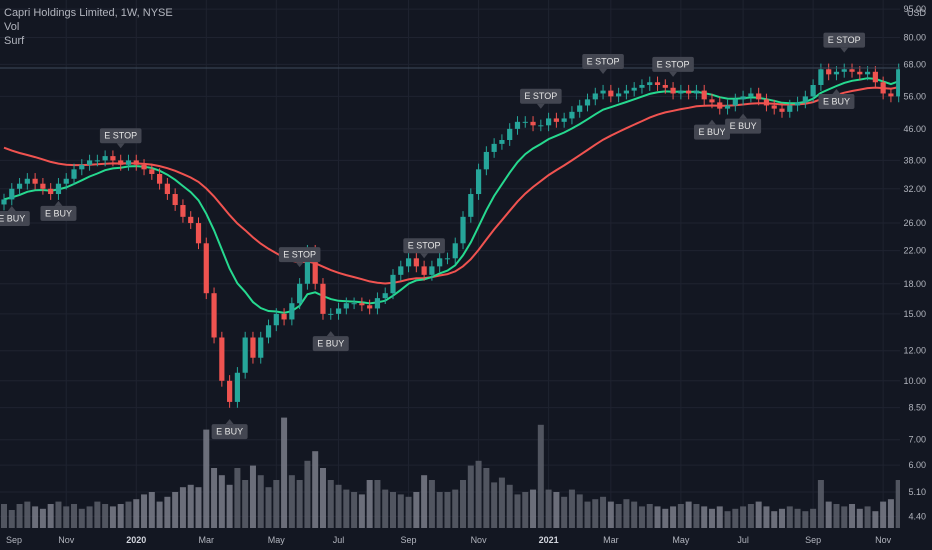 This screenshot has height=550, width=932. Describe the element at coordinates (673, 64) in the screenshot. I see `signal-label-text: E STOP` at that location.